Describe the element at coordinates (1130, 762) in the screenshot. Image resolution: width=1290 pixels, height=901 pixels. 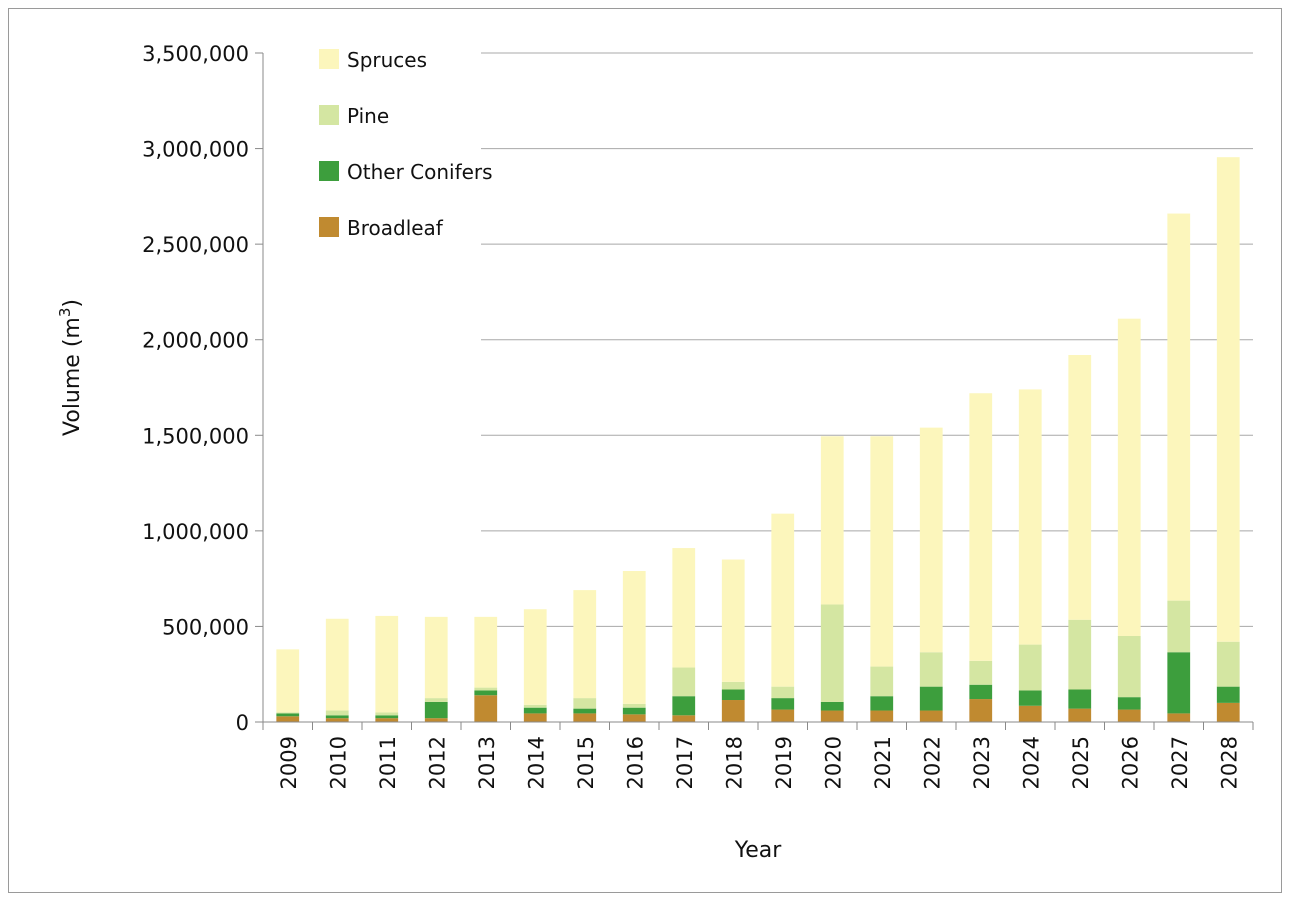
I see `x-tick-label: 2026` at that location.